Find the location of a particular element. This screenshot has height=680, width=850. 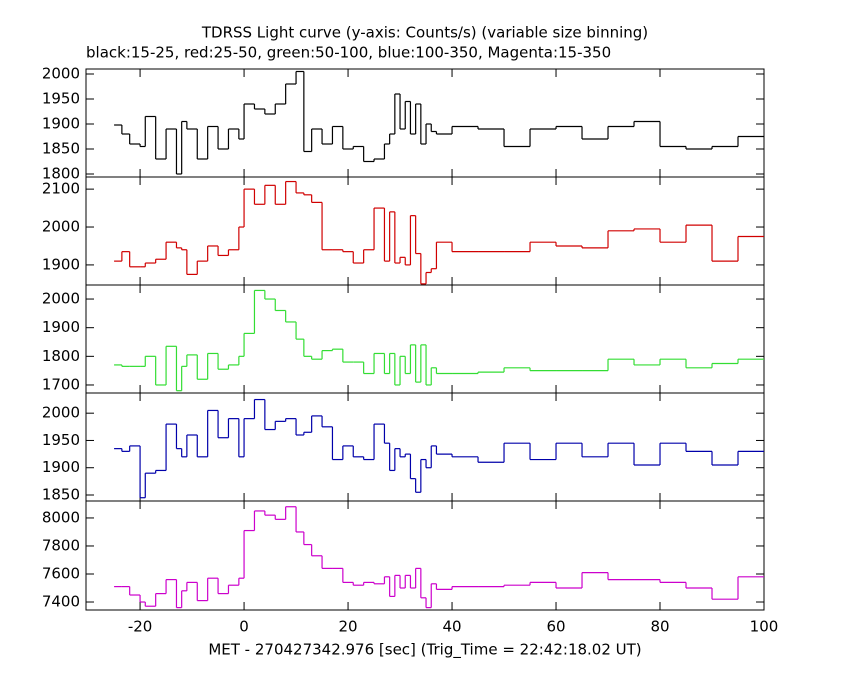

x-tick-label: 100 is located at coordinates (764, 627).